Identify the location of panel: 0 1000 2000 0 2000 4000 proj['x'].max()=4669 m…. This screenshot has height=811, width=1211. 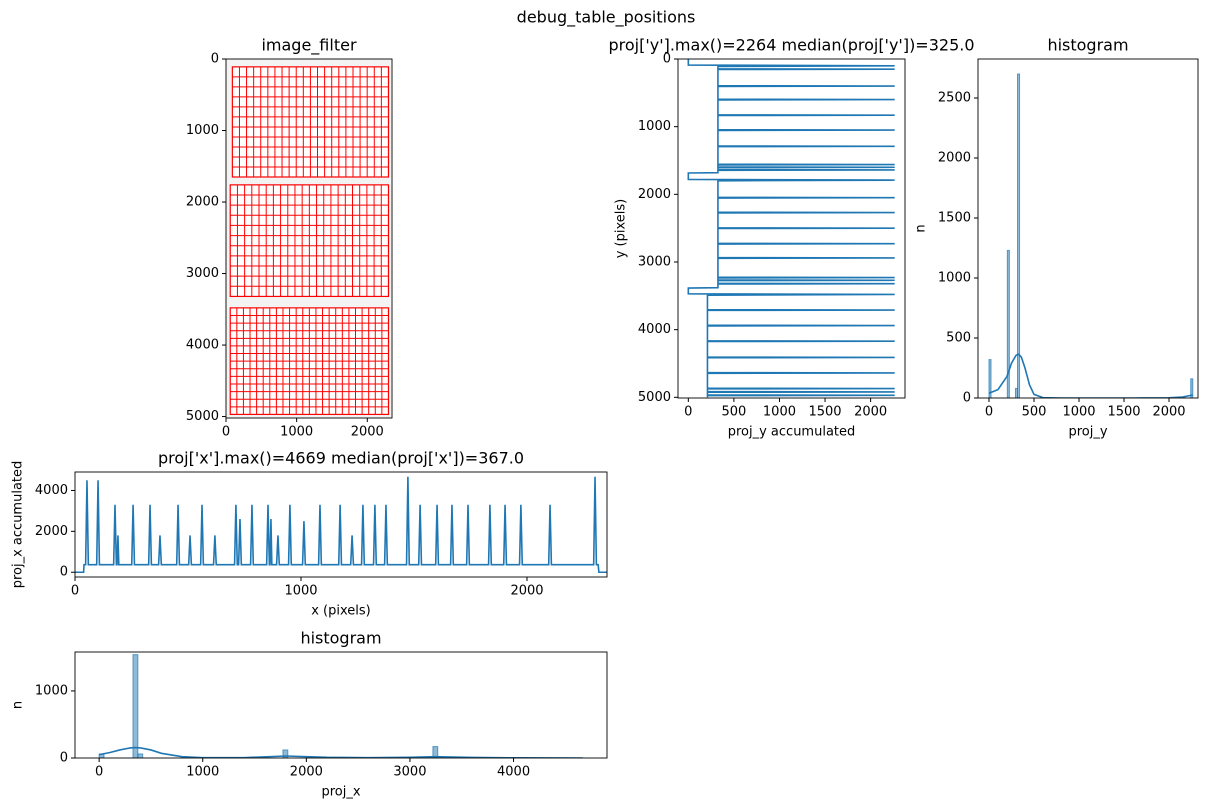
(309, 534).